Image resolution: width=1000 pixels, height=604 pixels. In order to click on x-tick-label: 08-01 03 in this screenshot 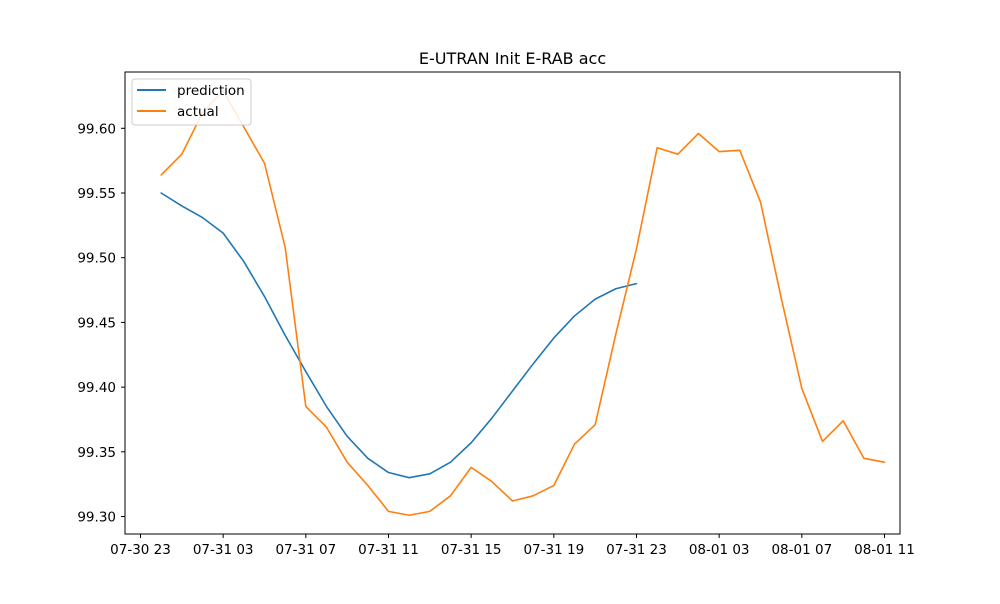, I will do `click(719, 550)`.